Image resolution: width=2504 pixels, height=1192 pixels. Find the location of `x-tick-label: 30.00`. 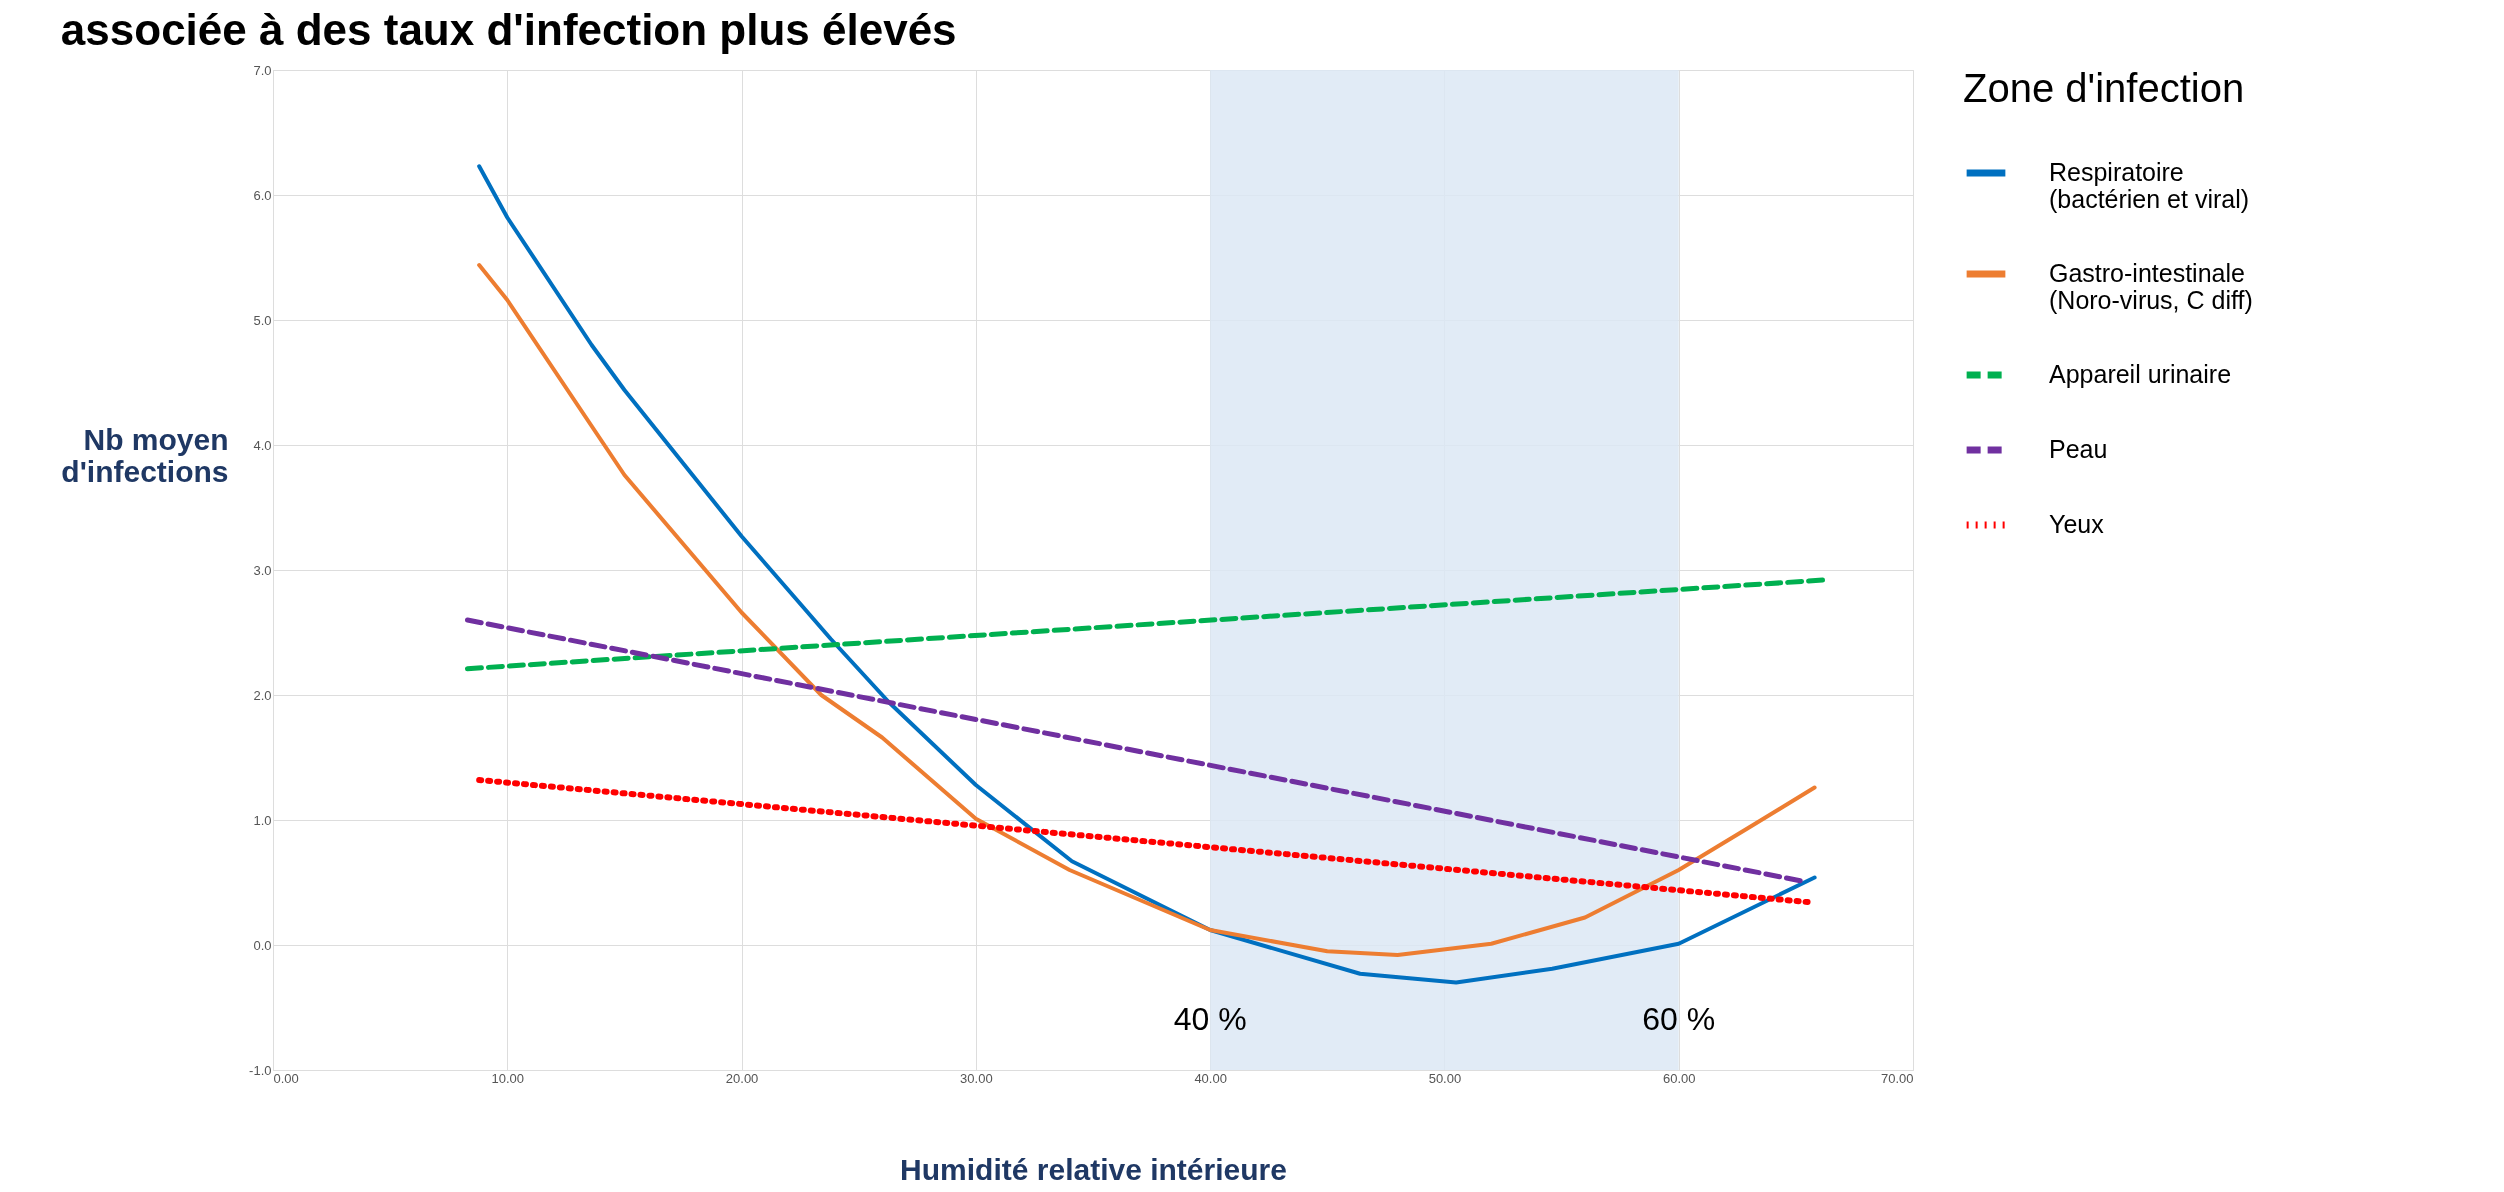

x-tick-label: 30.00 is located at coordinates (976, 1078).